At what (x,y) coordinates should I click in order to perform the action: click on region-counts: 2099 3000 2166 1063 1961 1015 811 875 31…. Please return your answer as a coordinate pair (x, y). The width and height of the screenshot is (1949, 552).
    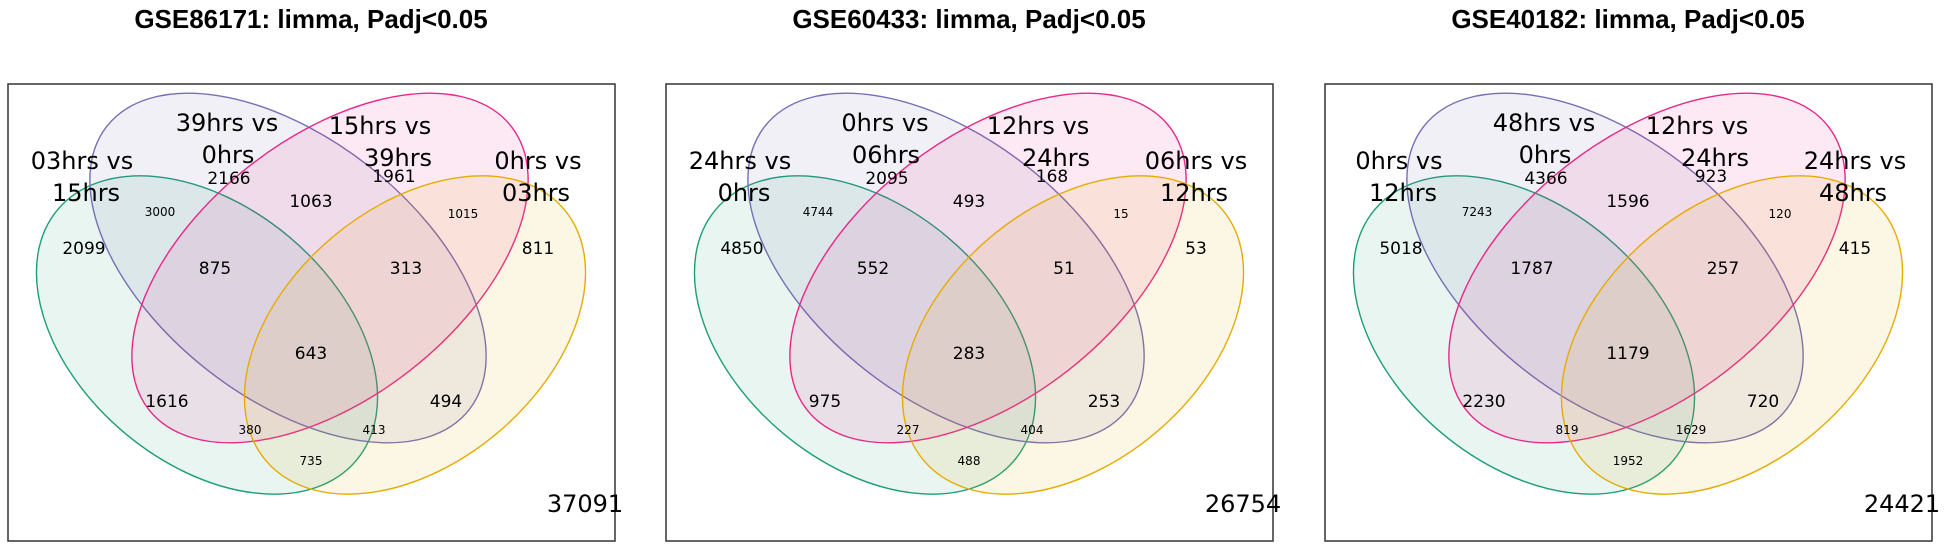
    Looking at the image, I should click on (308, 317).